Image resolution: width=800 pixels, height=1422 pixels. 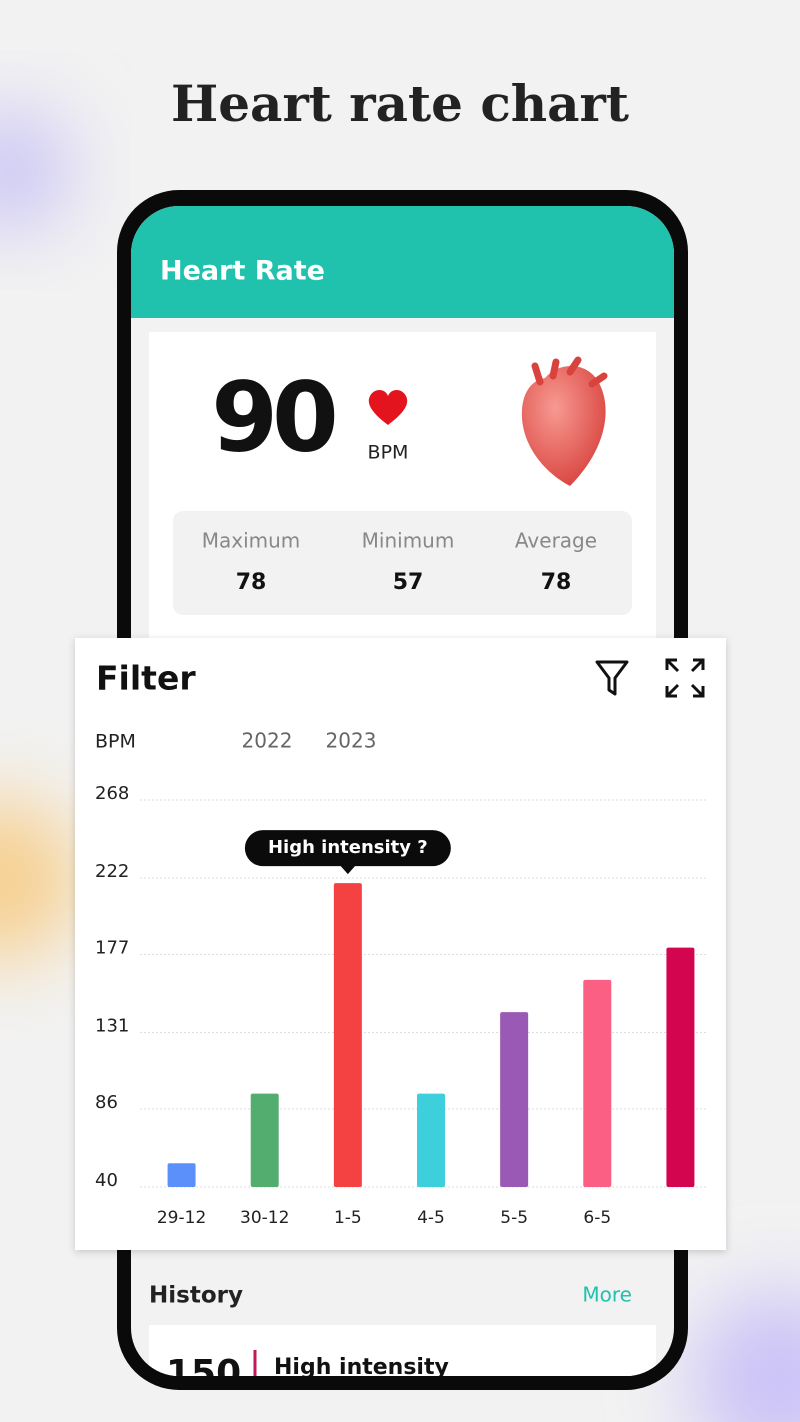 I want to click on history-card, so click(x=402, y=1350).